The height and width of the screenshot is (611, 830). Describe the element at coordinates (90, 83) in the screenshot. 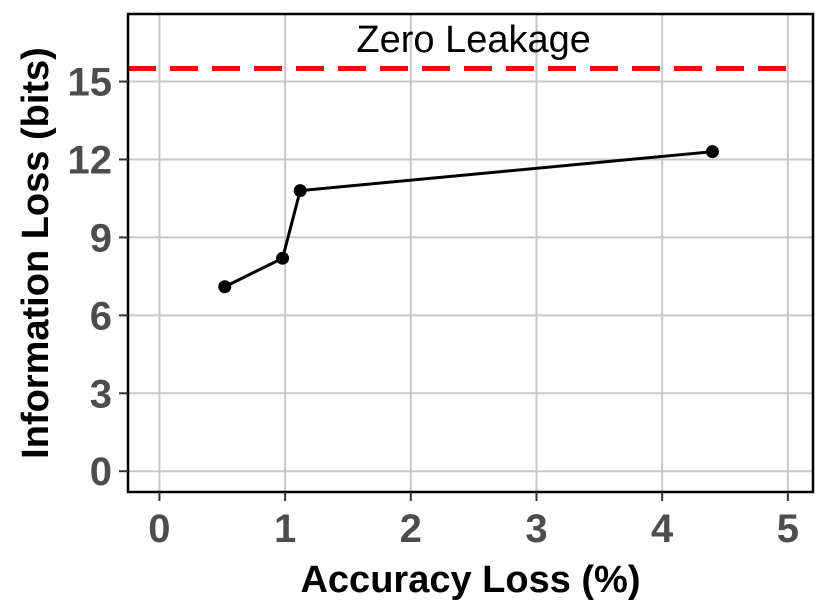

I see `y-tick-label: 15` at that location.